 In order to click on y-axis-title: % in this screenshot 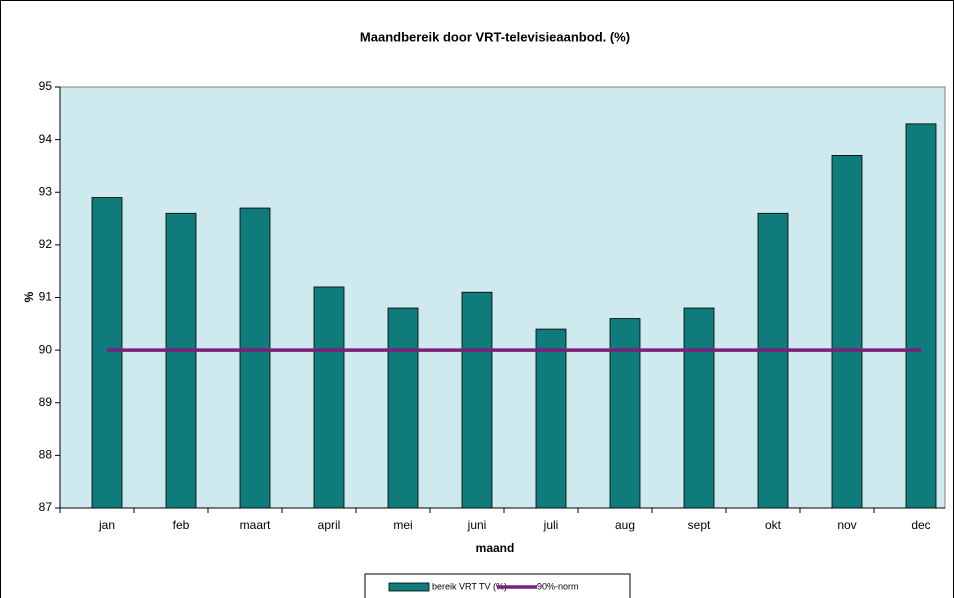, I will do `click(29, 296)`.